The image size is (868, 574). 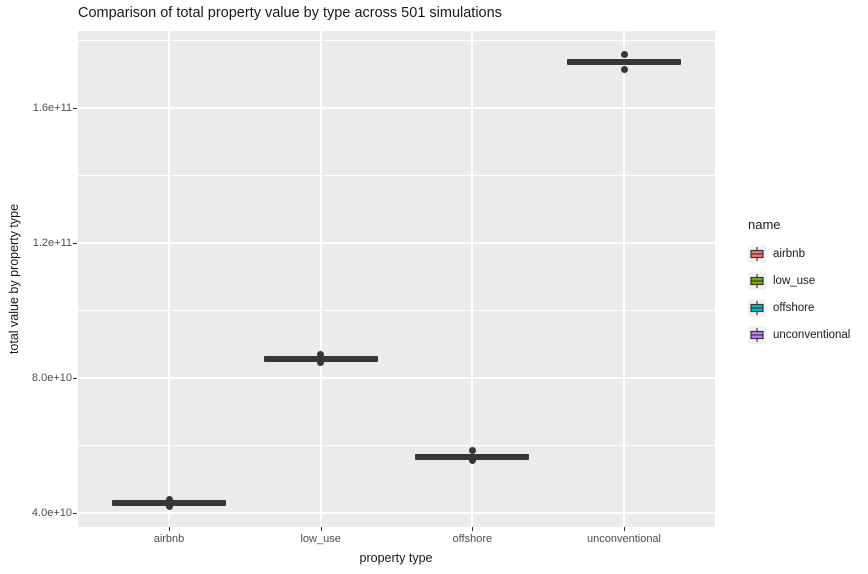 I want to click on legend-items: airbnb low_use offshore unconventional, so click(x=799, y=294).